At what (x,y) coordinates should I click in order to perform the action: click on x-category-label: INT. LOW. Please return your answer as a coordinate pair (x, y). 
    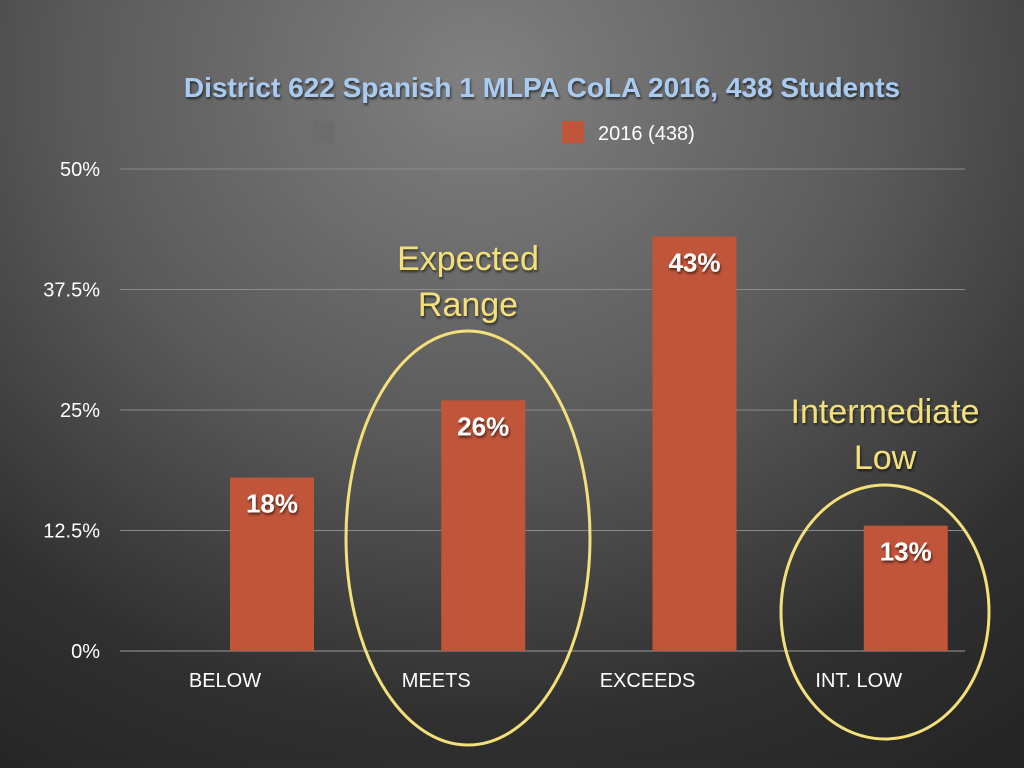
    Looking at the image, I should click on (858, 681).